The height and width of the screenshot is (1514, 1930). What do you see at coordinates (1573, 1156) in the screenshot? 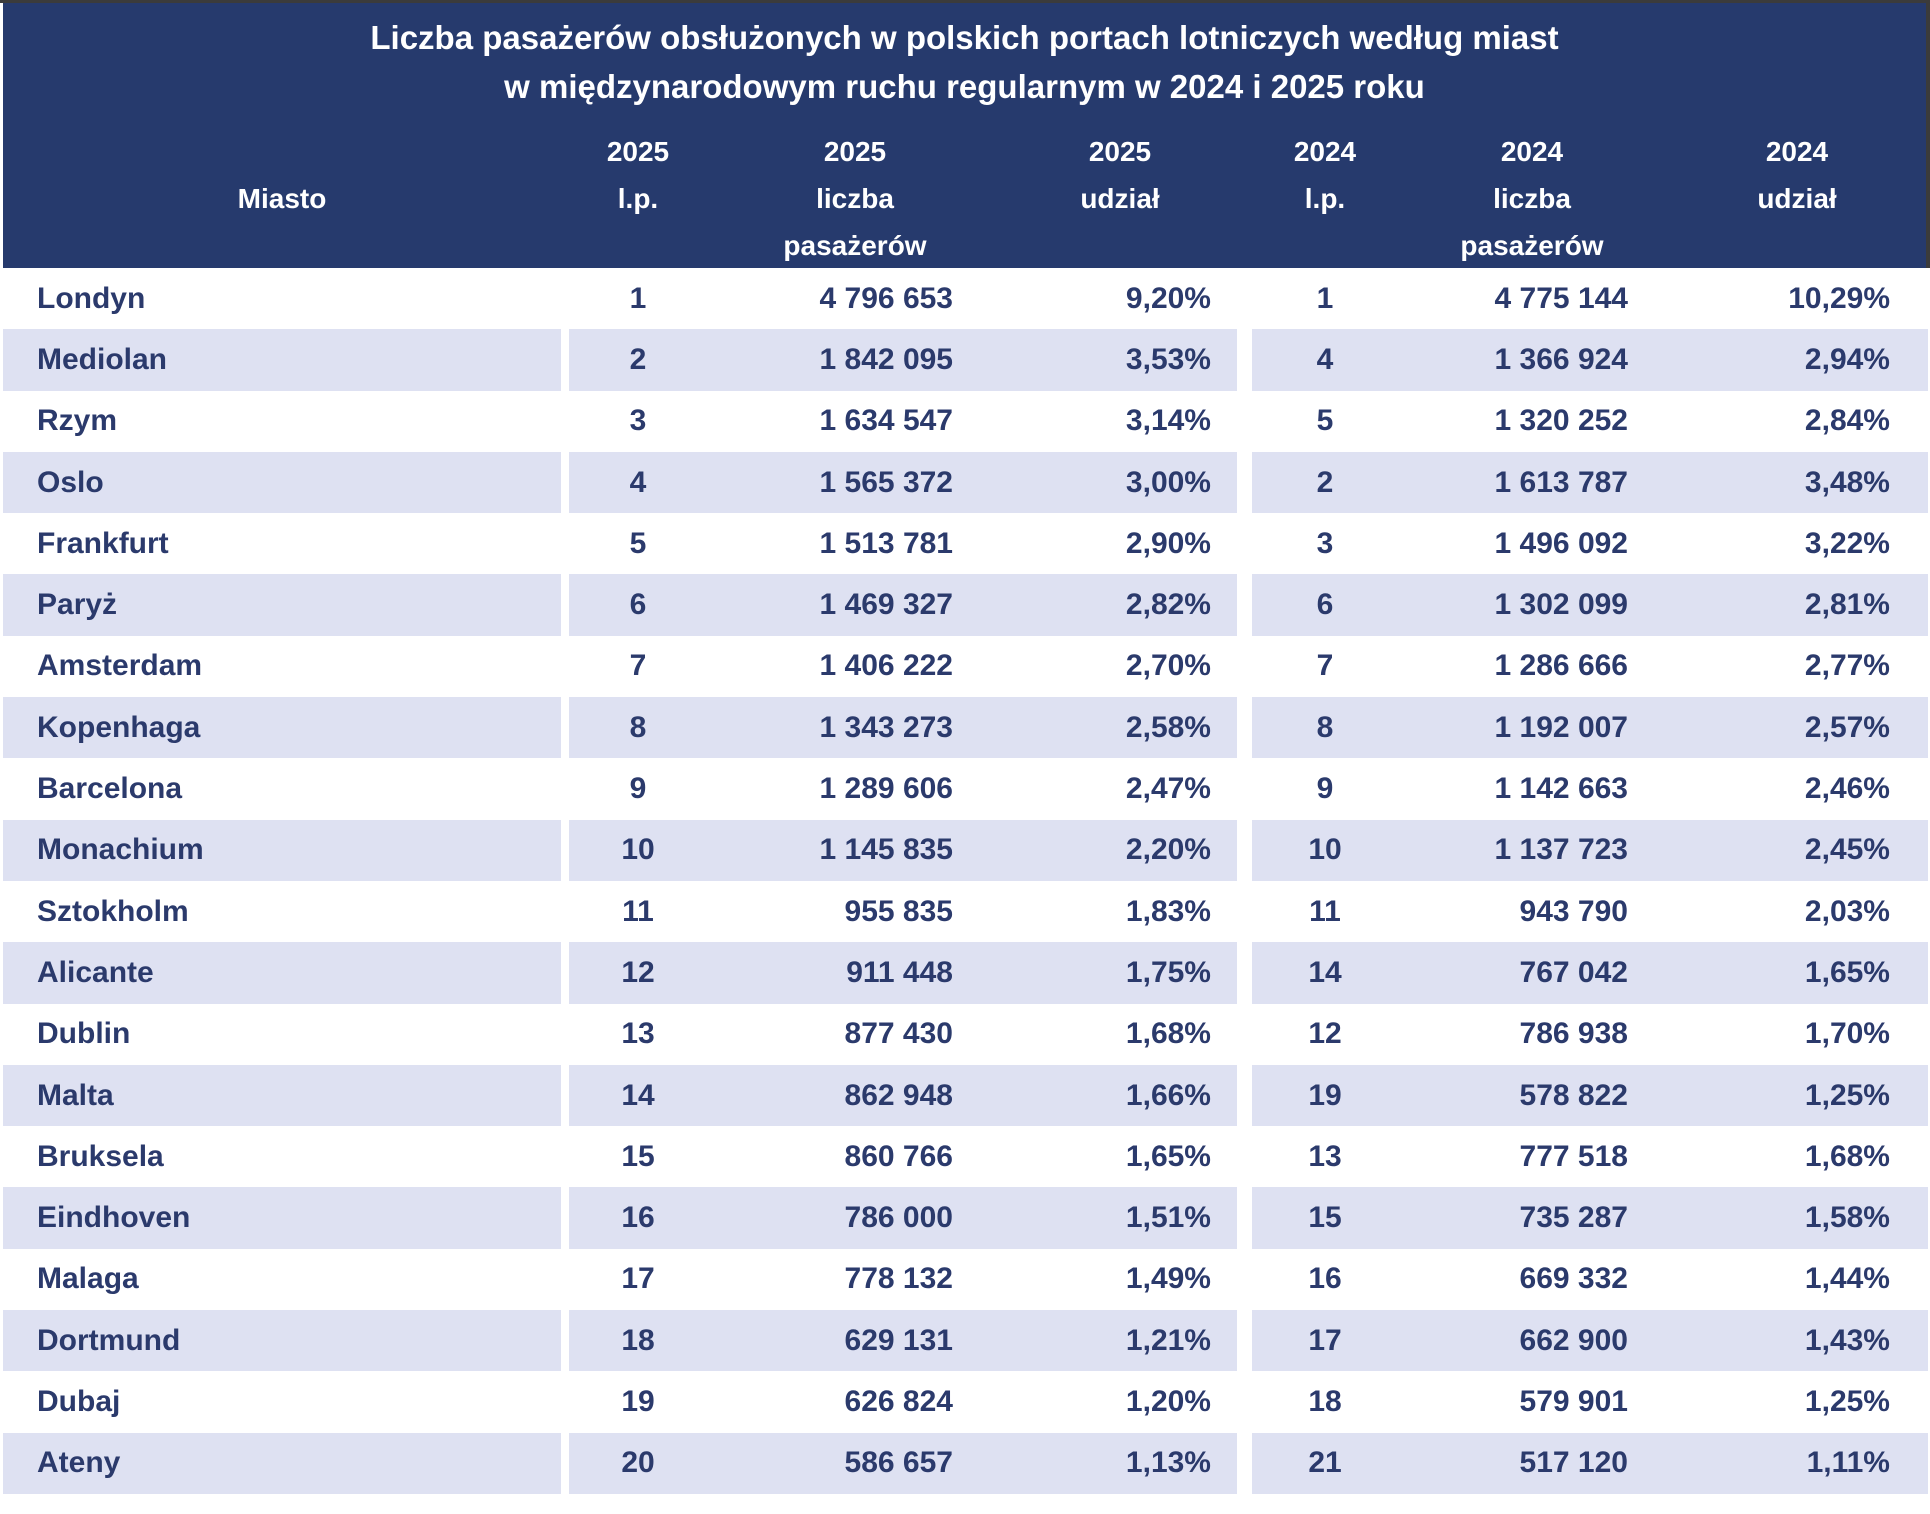
I see `passengers-2024-cell: 777 518` at bounding box center [1573, 1156].